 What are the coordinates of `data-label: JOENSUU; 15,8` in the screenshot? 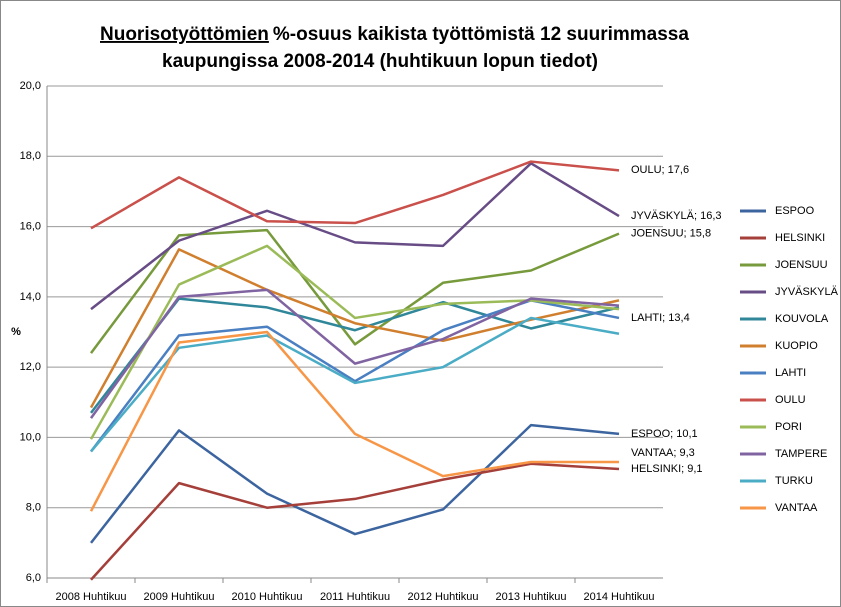 It's located at (671, 234).